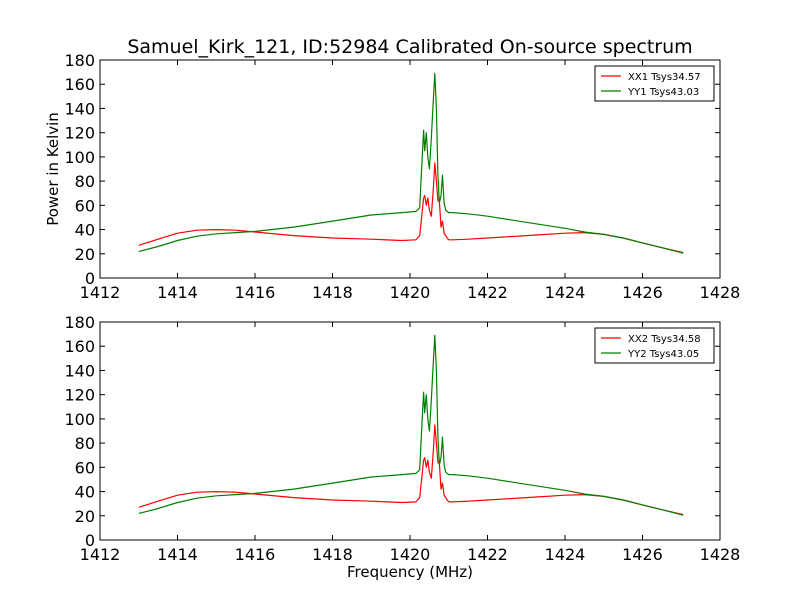  What do you see at coordinates (664, 339) in the screenshot?
I see `legend-label-1: XX2 Tsys34.58` at bounding box center [664, 339].